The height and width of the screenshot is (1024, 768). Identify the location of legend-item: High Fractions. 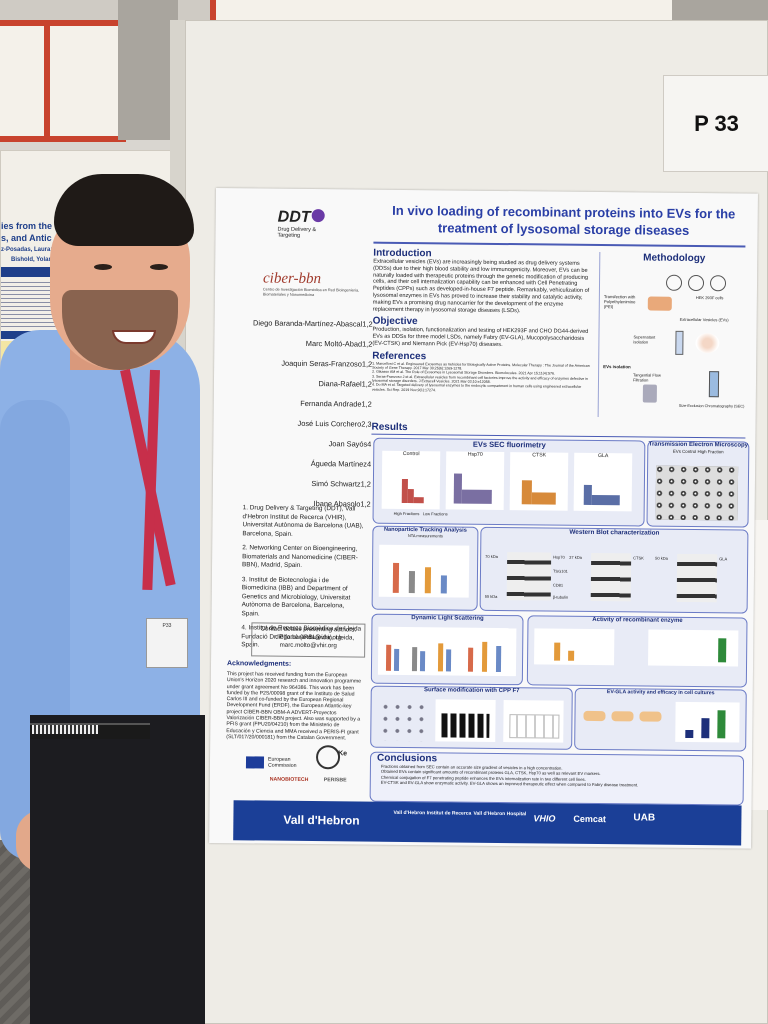
(406, 513).